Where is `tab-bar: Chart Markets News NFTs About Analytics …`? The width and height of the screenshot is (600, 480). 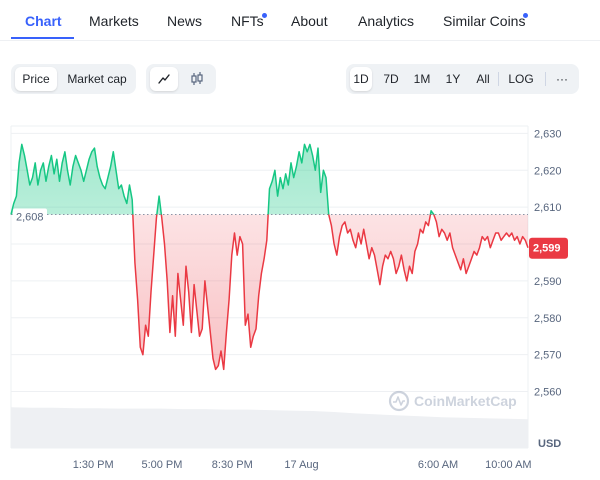
tab-bar: Chart Markets News NFTs About Analytics … is located at coordinates (300, 20).